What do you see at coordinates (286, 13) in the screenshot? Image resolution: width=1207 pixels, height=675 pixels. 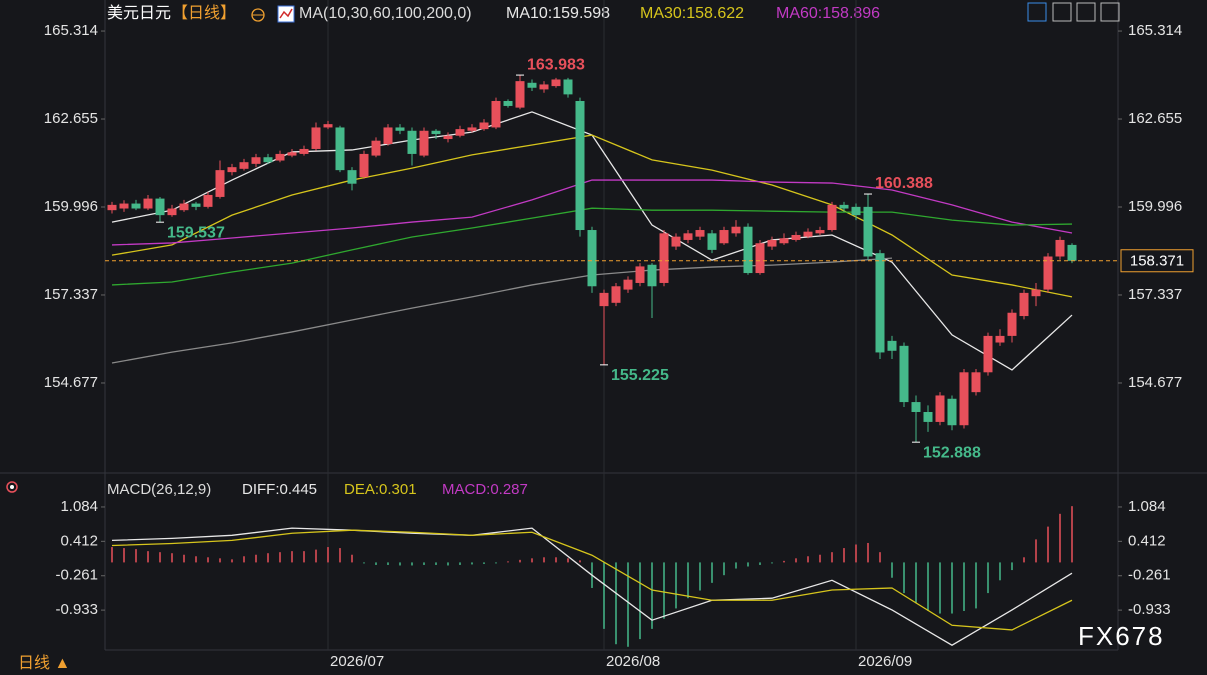 I see `indicator-icon-line` at bounding box center [286, 13].